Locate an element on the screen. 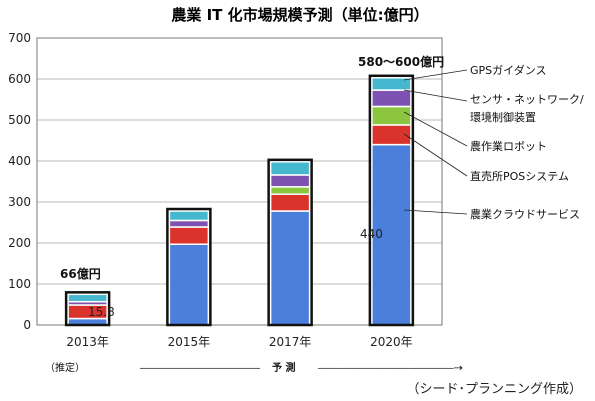 Image resolution: width=595 pixels, height=401 pixels. legend-item-gps: GPSガイダンス is located at coordinates (508, 70).